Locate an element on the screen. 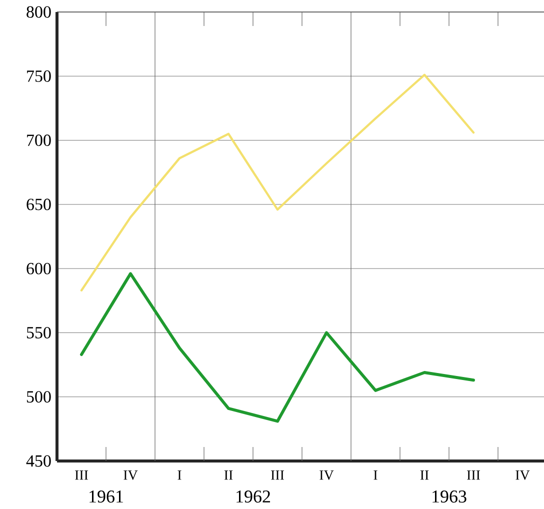 This screenshot has height=509, width=544. y-tick-label: 450 is located at coordinates (38, 461).